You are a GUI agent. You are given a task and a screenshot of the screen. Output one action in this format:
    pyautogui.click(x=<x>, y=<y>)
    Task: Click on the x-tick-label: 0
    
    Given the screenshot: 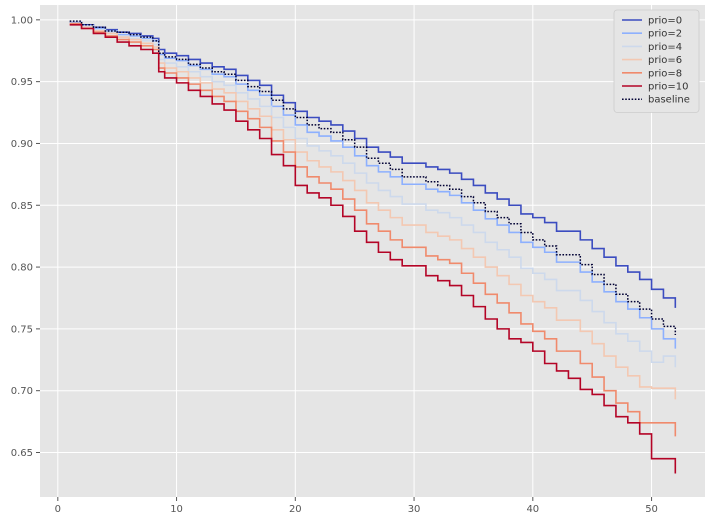 What is the action you would take?
    pyautogui.click(x=58, y=509)
    